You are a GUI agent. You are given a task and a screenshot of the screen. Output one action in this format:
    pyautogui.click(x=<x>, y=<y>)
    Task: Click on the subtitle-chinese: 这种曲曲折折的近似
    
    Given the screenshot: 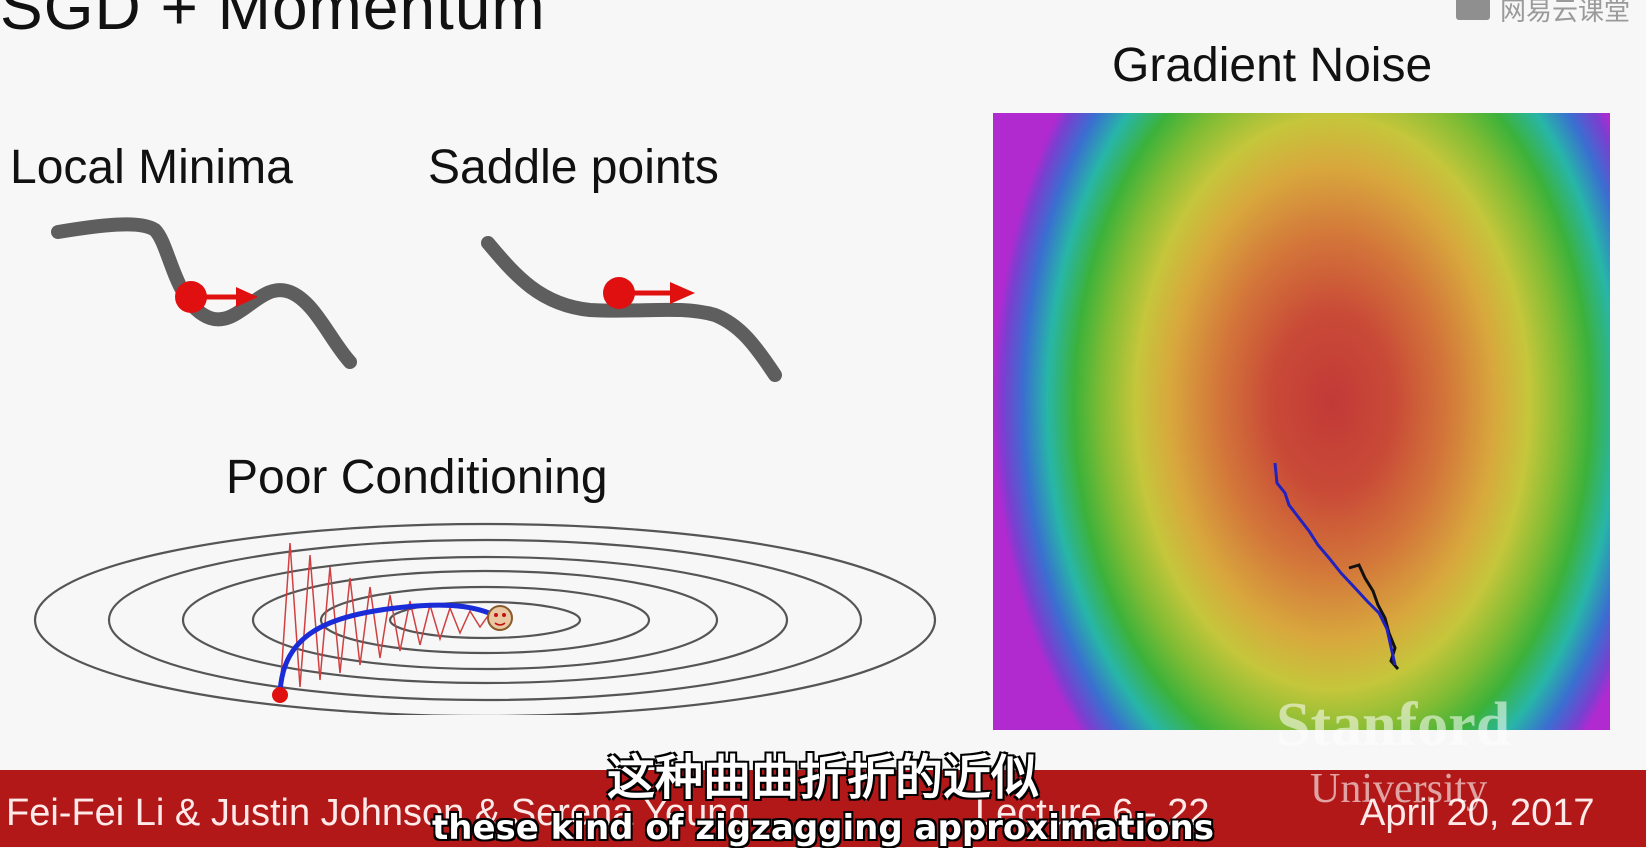 What is the action you would take?
    pyautogui.click(x=822, y=778)
    